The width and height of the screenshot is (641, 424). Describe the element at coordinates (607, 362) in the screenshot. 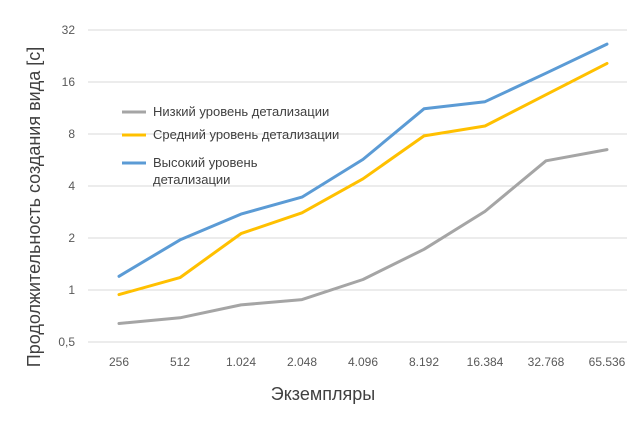

I see `x-tick-label: 65.536` at that location.